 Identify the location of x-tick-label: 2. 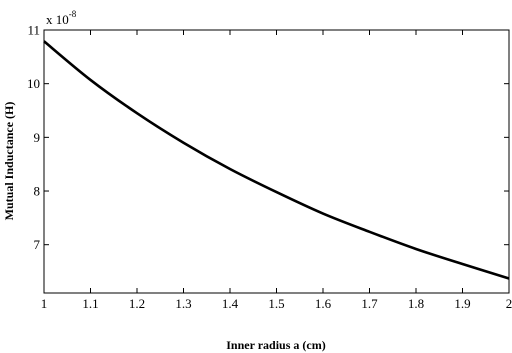
(509, 303).